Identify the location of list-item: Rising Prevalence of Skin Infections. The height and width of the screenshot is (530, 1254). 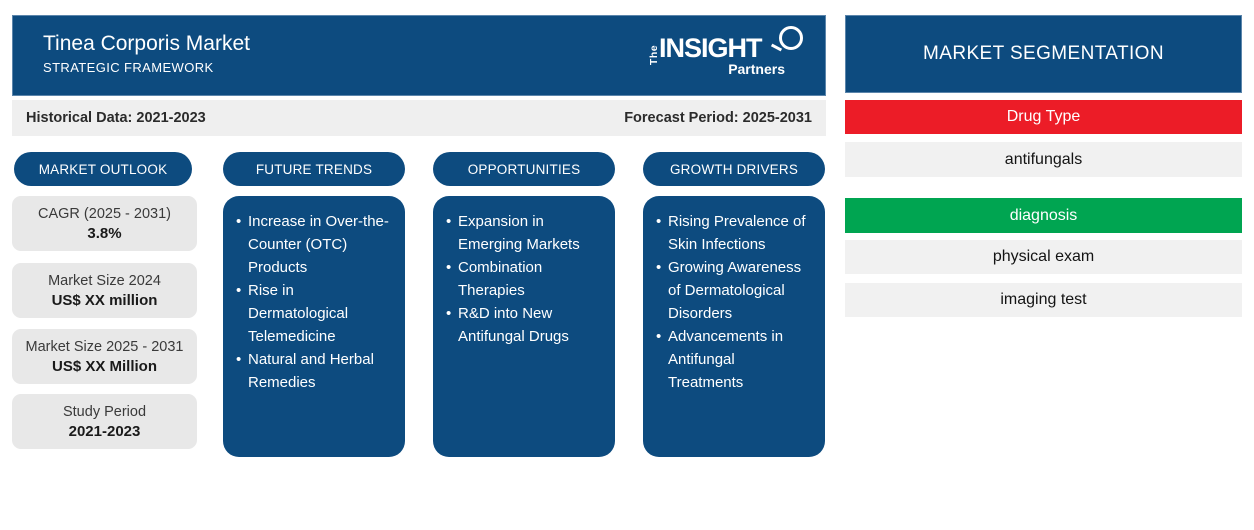
(734, 233).